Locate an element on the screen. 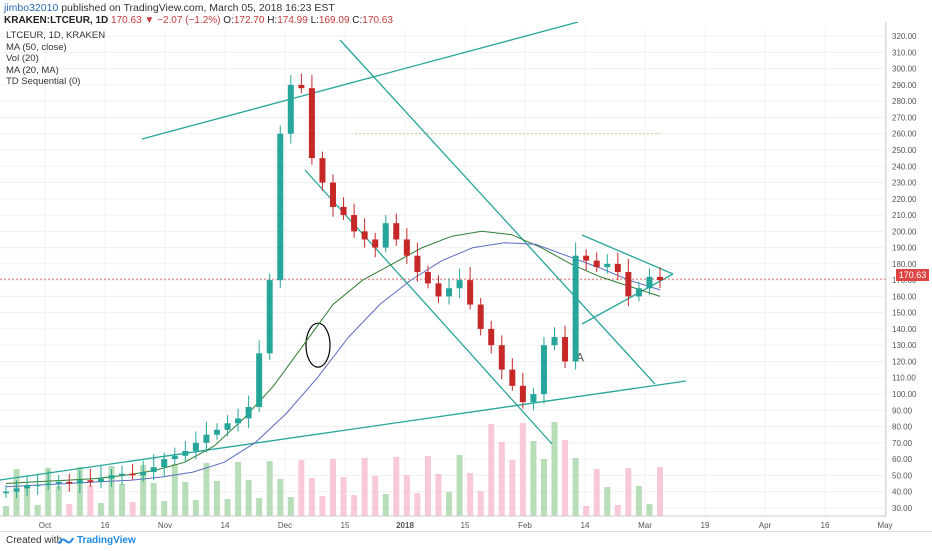 The width and height of the screenshot is (932, 551). last-price: 170.63 is located at coordinates (126, 20).